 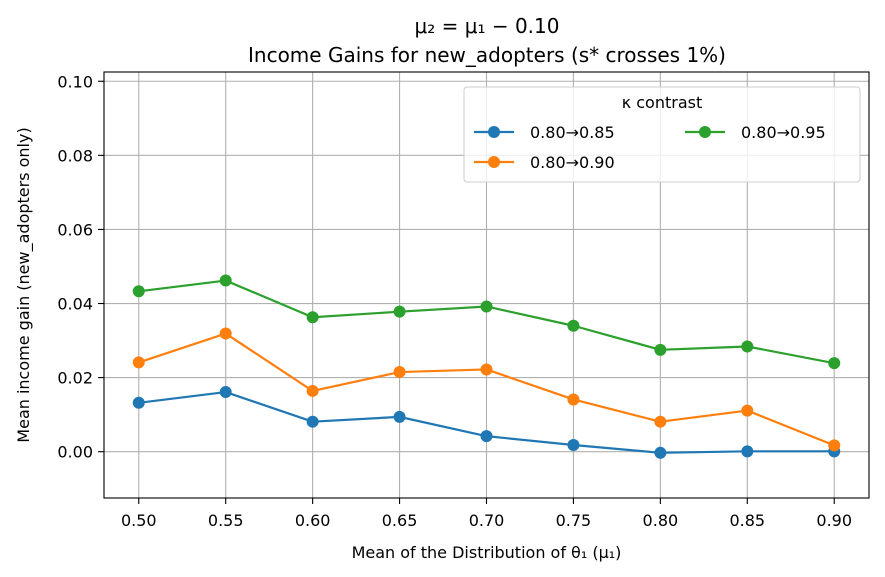 What do you see at coordinates (834, 520) in the screenshot?
I see `x-tick-label-8: 0.90` at bounding box center [834, 520].